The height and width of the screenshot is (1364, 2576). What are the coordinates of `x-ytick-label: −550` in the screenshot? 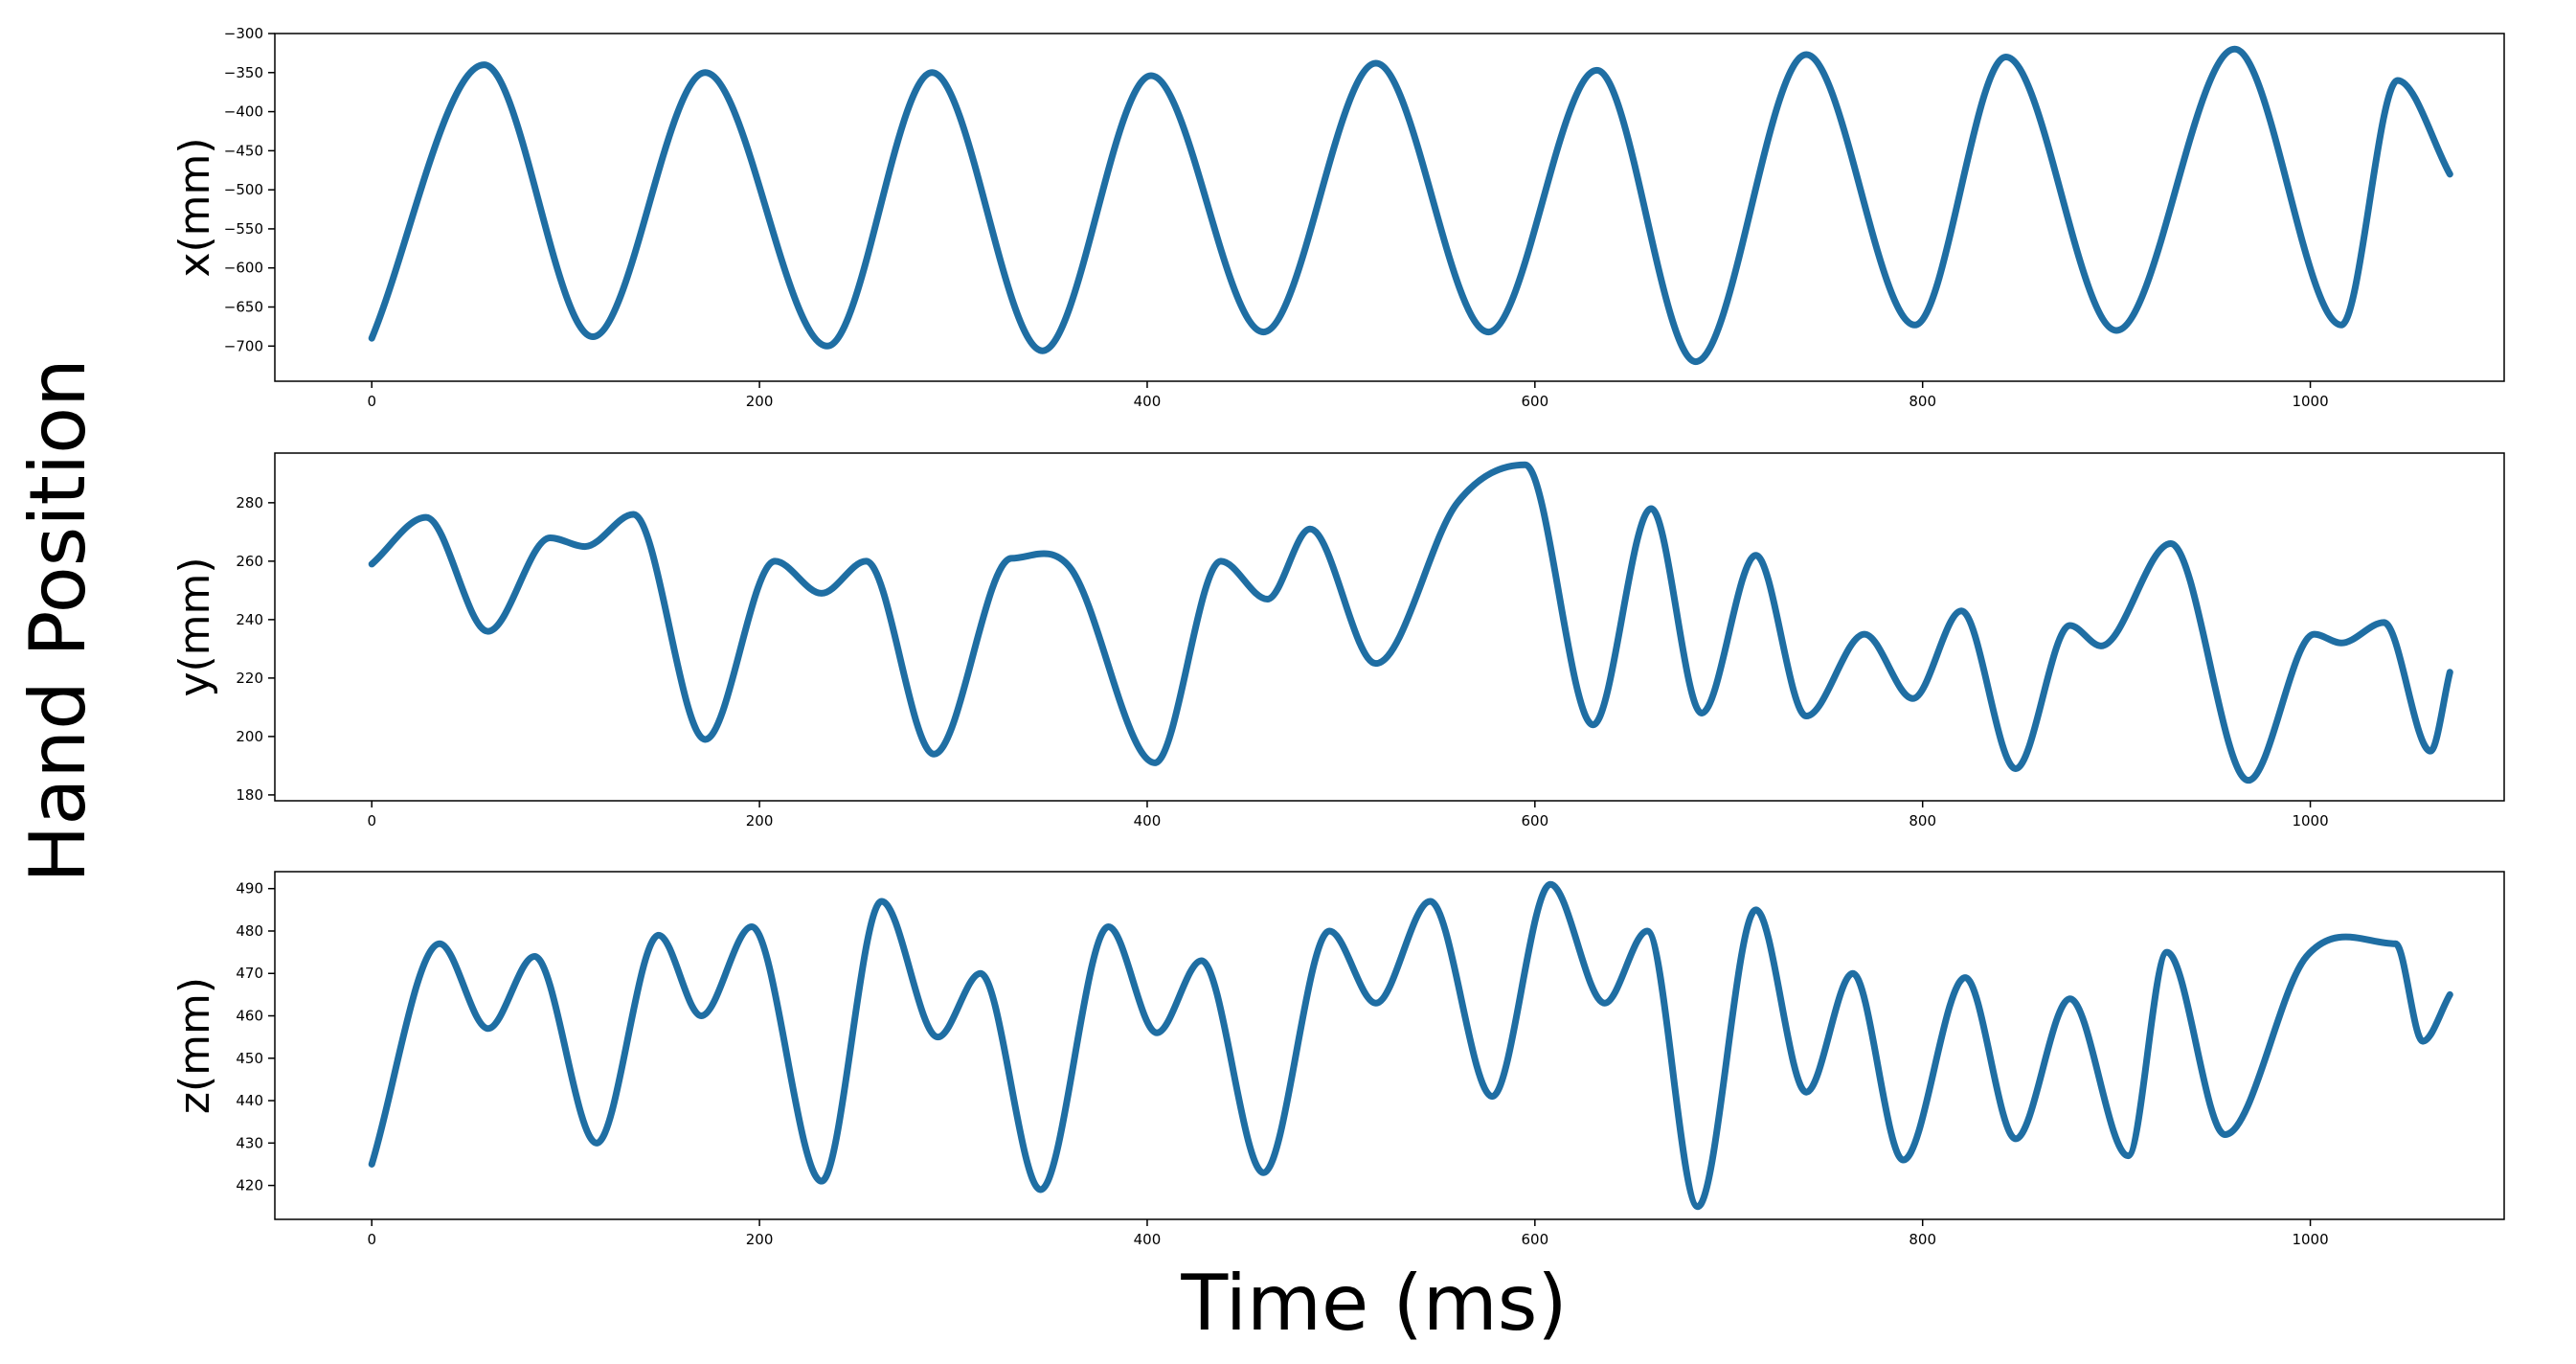 It's located at (243, 229).